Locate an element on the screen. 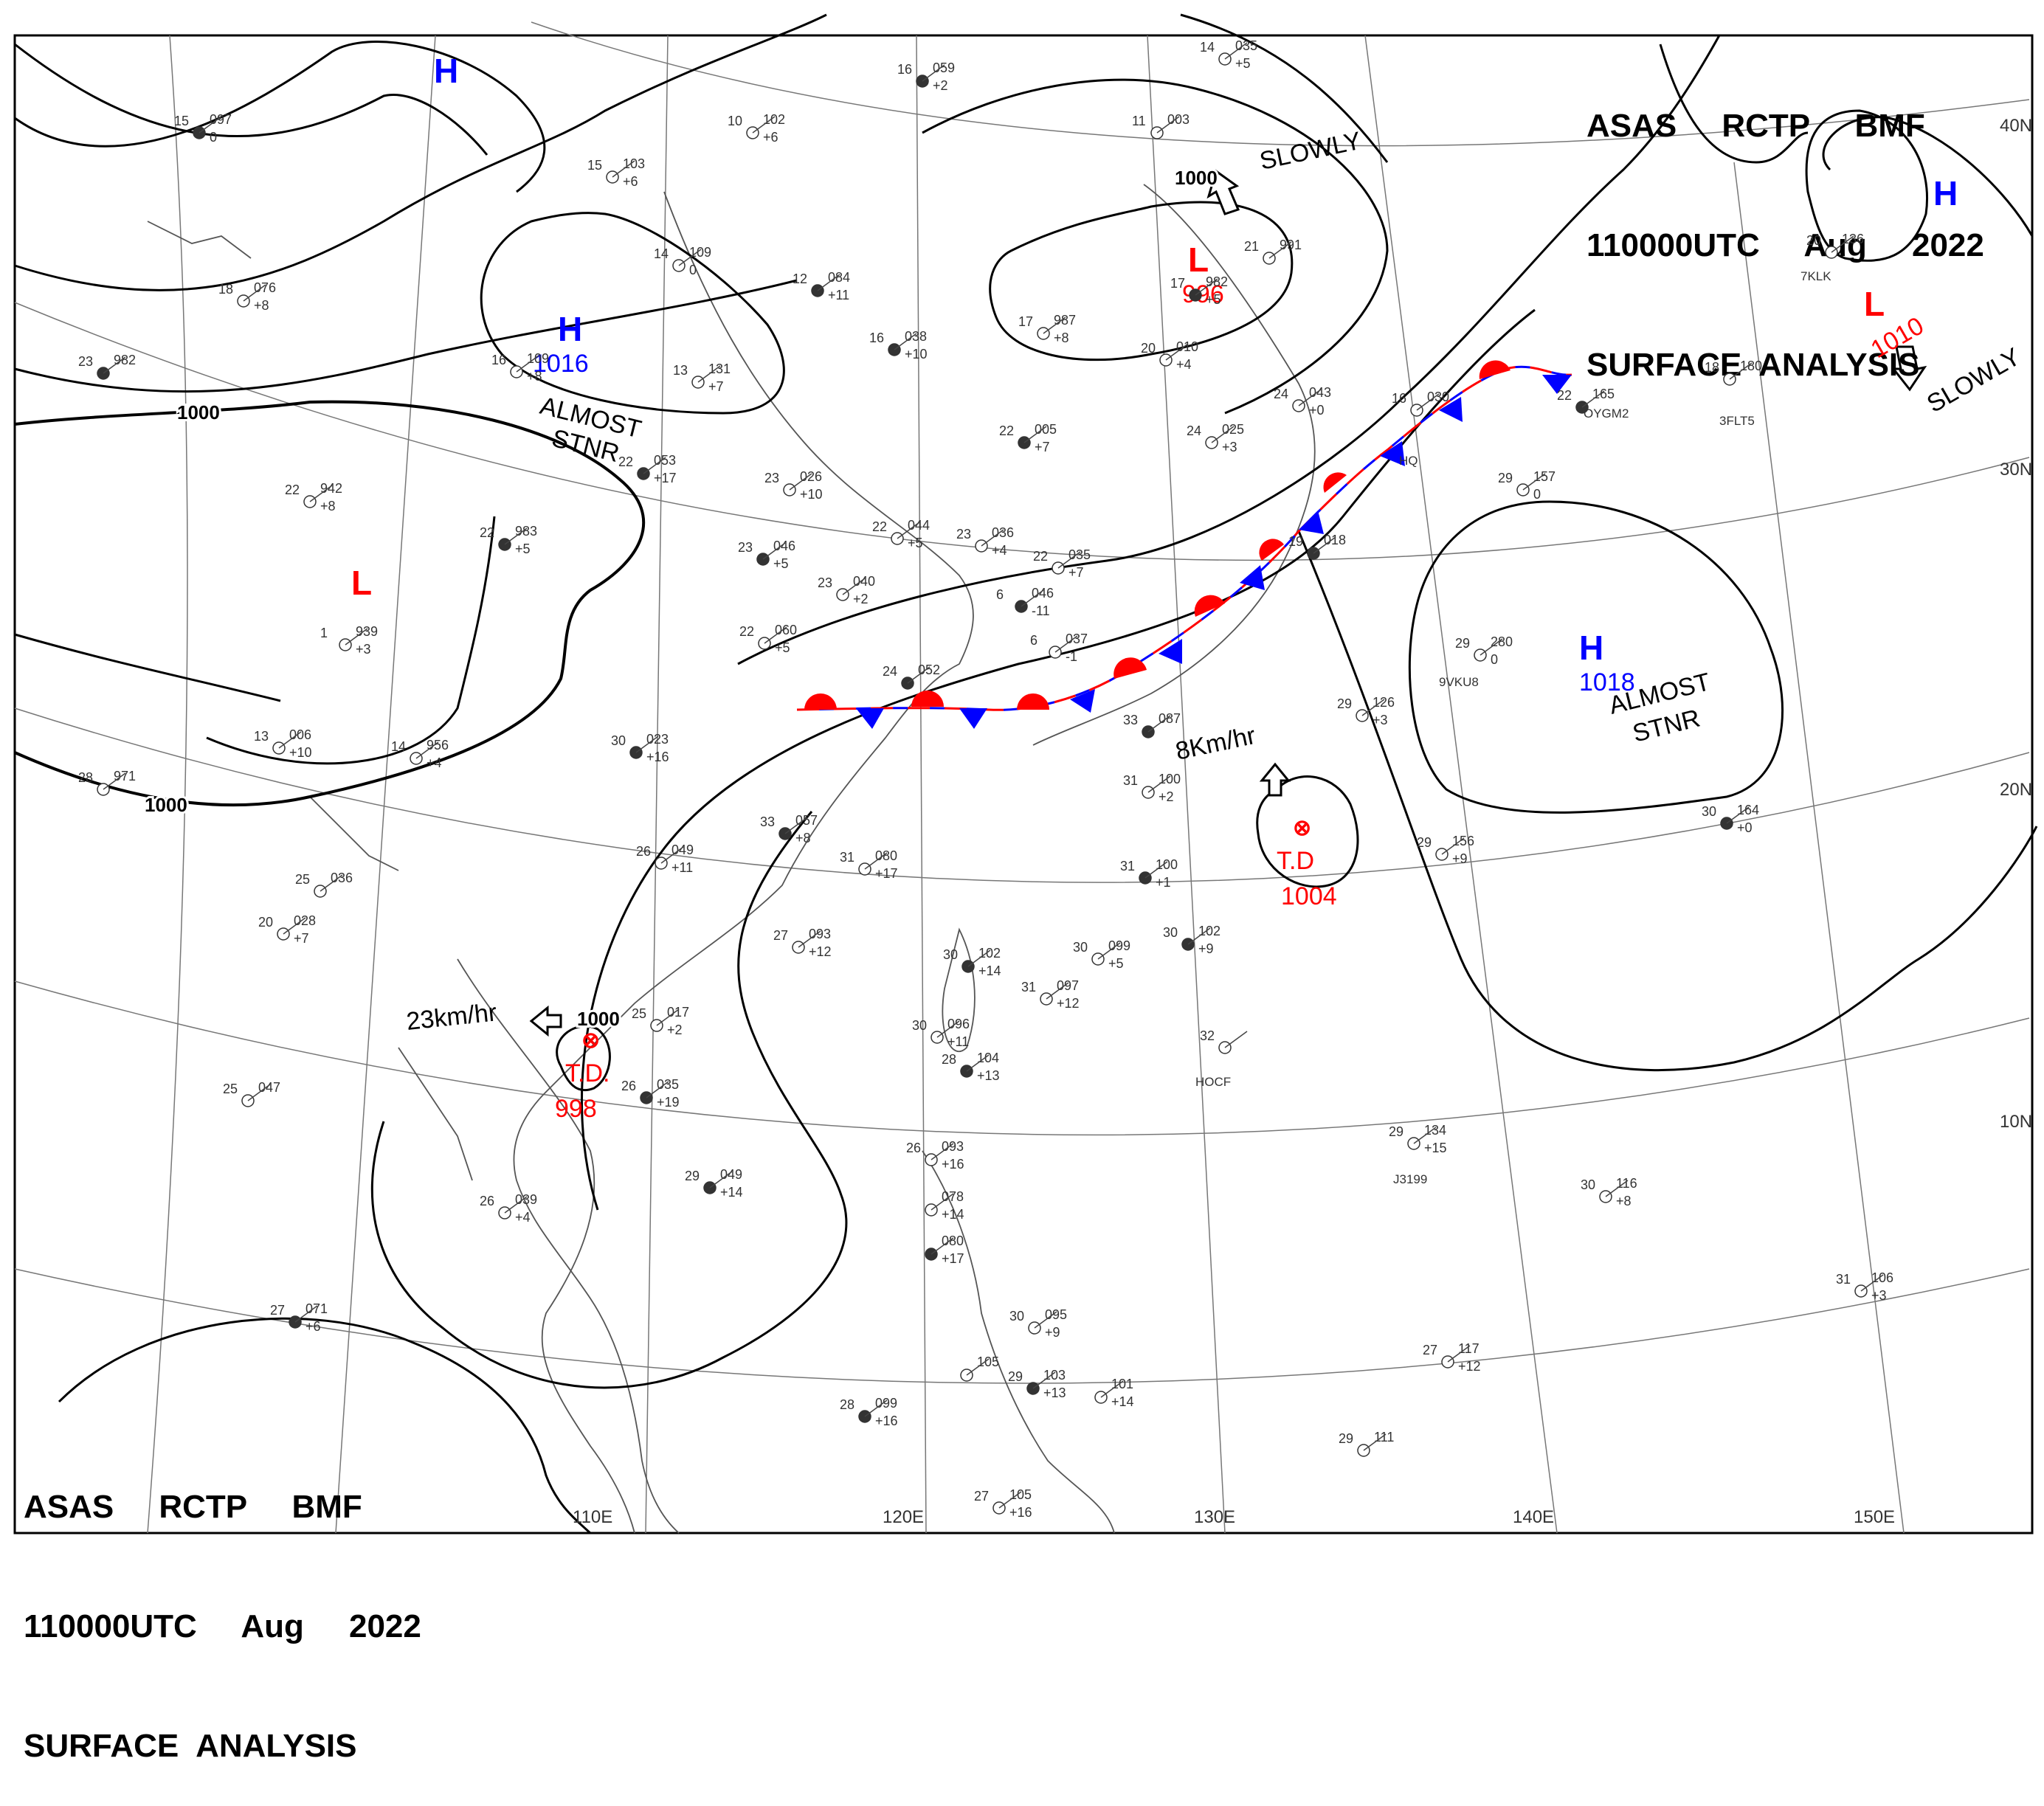 The width and height of the screenshot is (2044, 1806). stationary-front is located at coordinates (1184, 544).